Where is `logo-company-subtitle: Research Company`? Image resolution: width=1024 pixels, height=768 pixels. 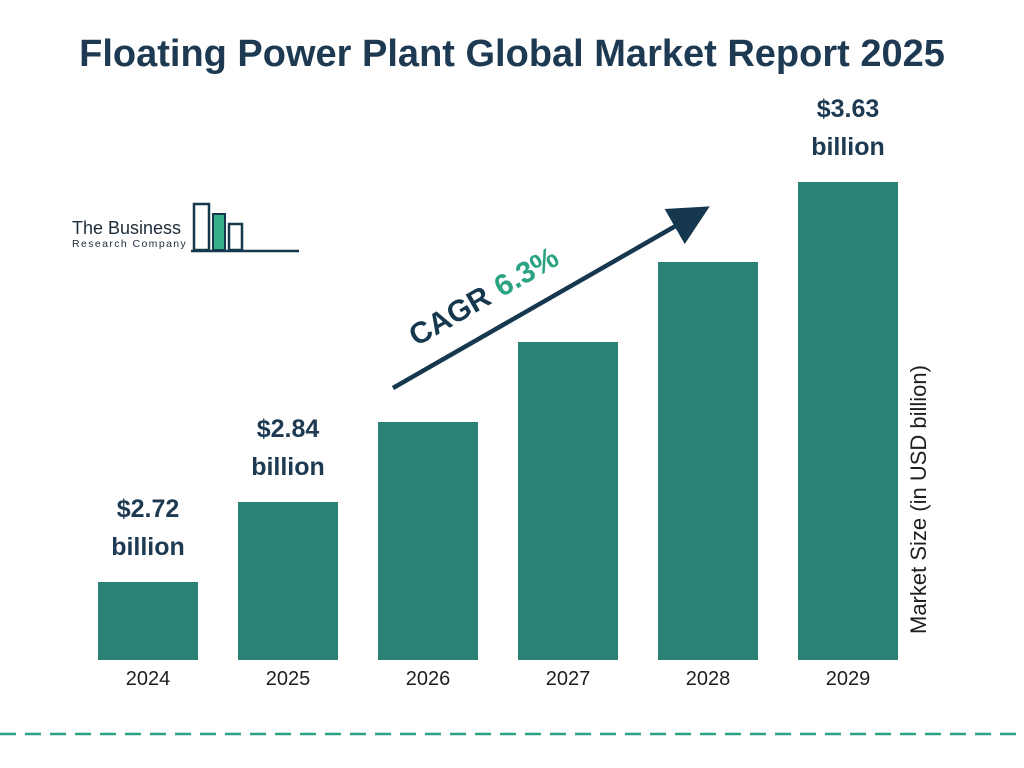
logo-company-subtitle: Research Company is located at coordinates (130, 244).